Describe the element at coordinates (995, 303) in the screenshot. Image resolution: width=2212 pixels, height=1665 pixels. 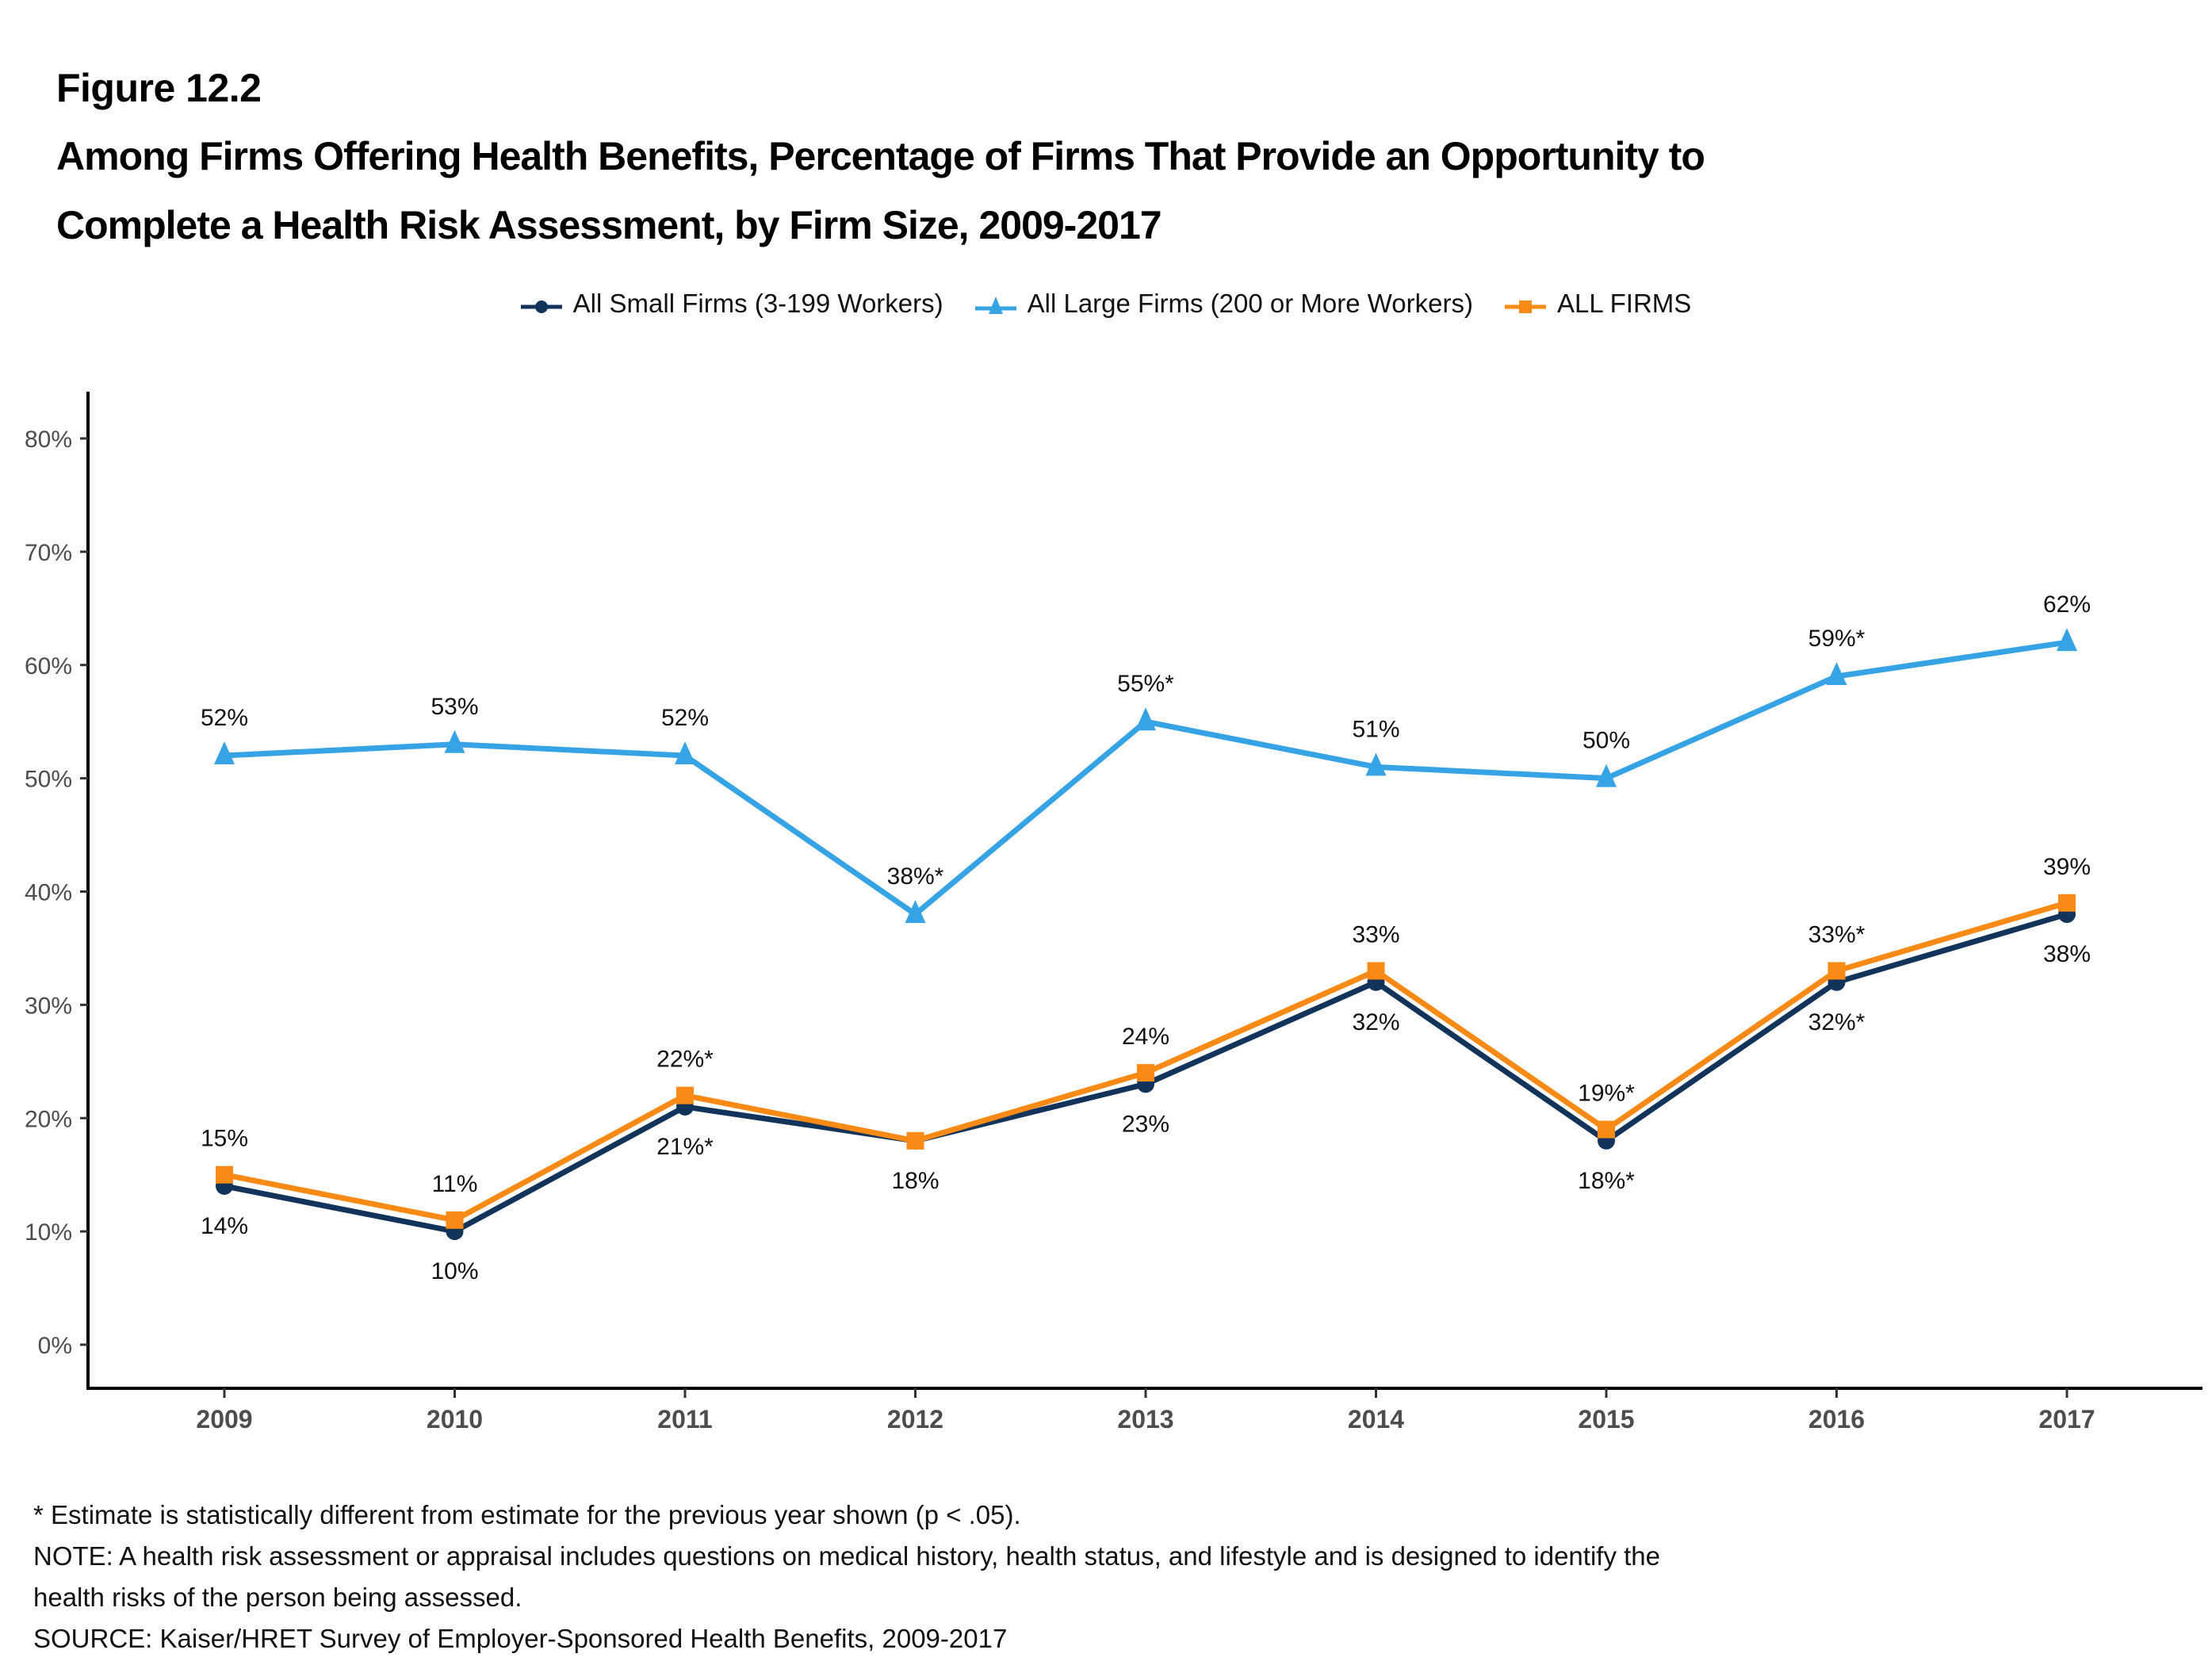
I see `triangle-marker-icon` at that location.